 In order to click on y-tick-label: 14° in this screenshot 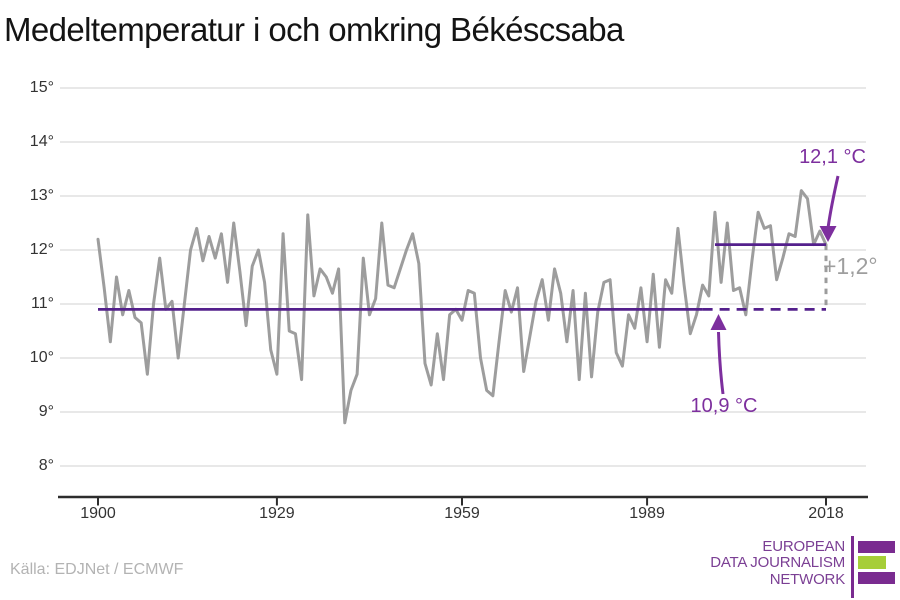, I will do `click(41, 141)`.